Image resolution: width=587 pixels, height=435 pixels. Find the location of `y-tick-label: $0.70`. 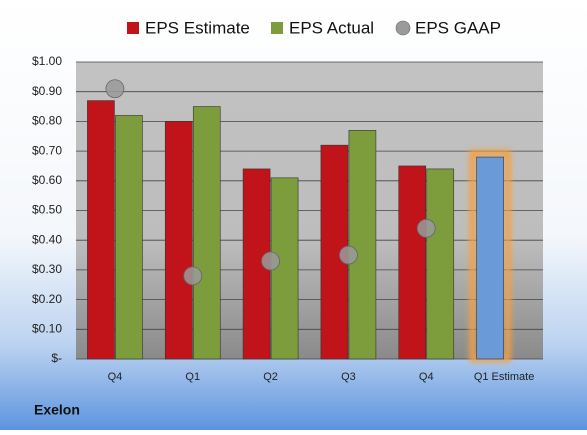

y-tick-label: $0.70 is located at coordinates (47, 150).